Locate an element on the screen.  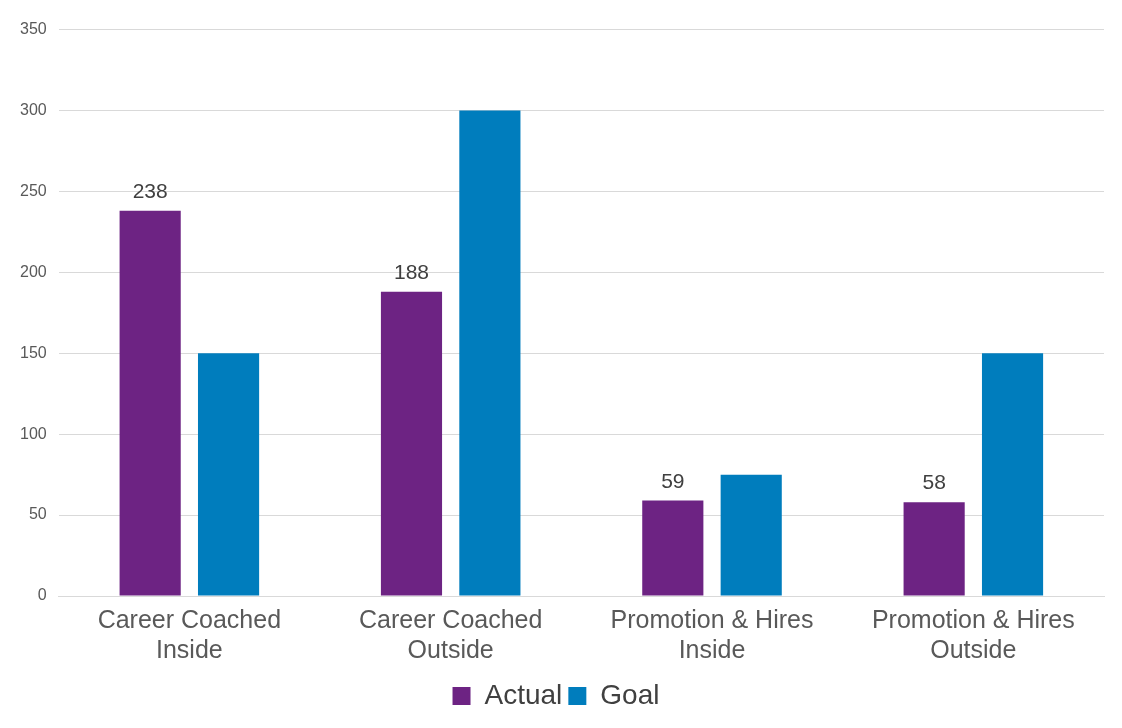
data-label: 59 is located at coordinates (673, 480).